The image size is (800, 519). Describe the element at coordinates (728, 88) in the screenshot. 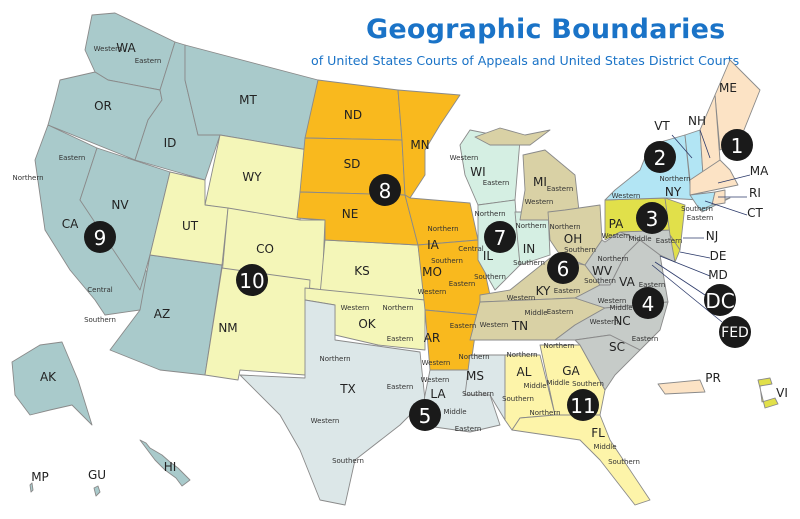

I see `state-label-me: ME` at that location.